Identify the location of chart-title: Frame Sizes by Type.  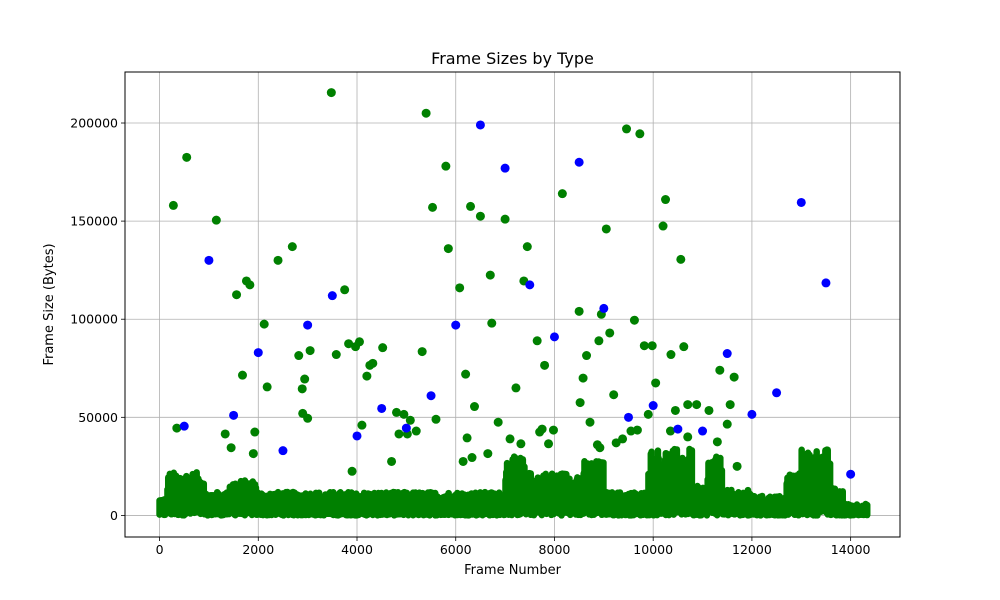
(512, 58).